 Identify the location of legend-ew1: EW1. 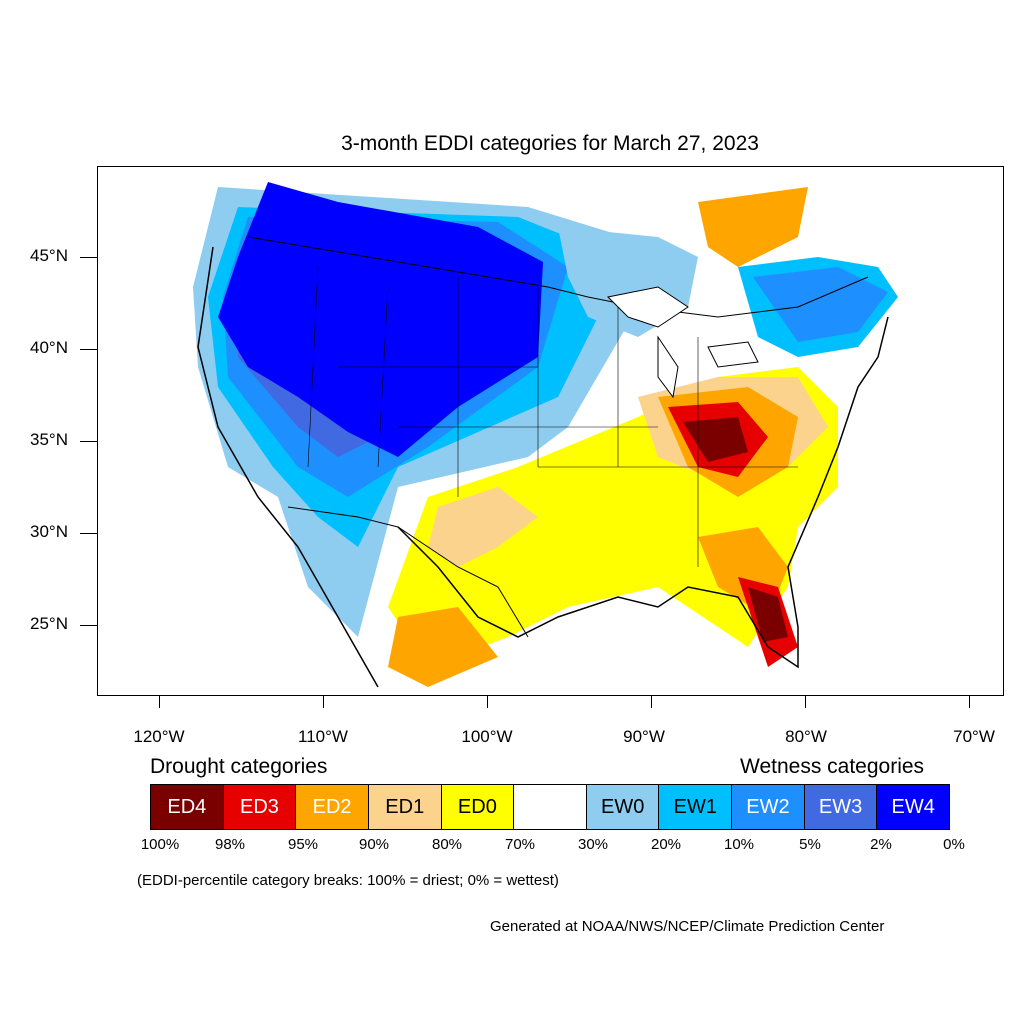
(696, 807).